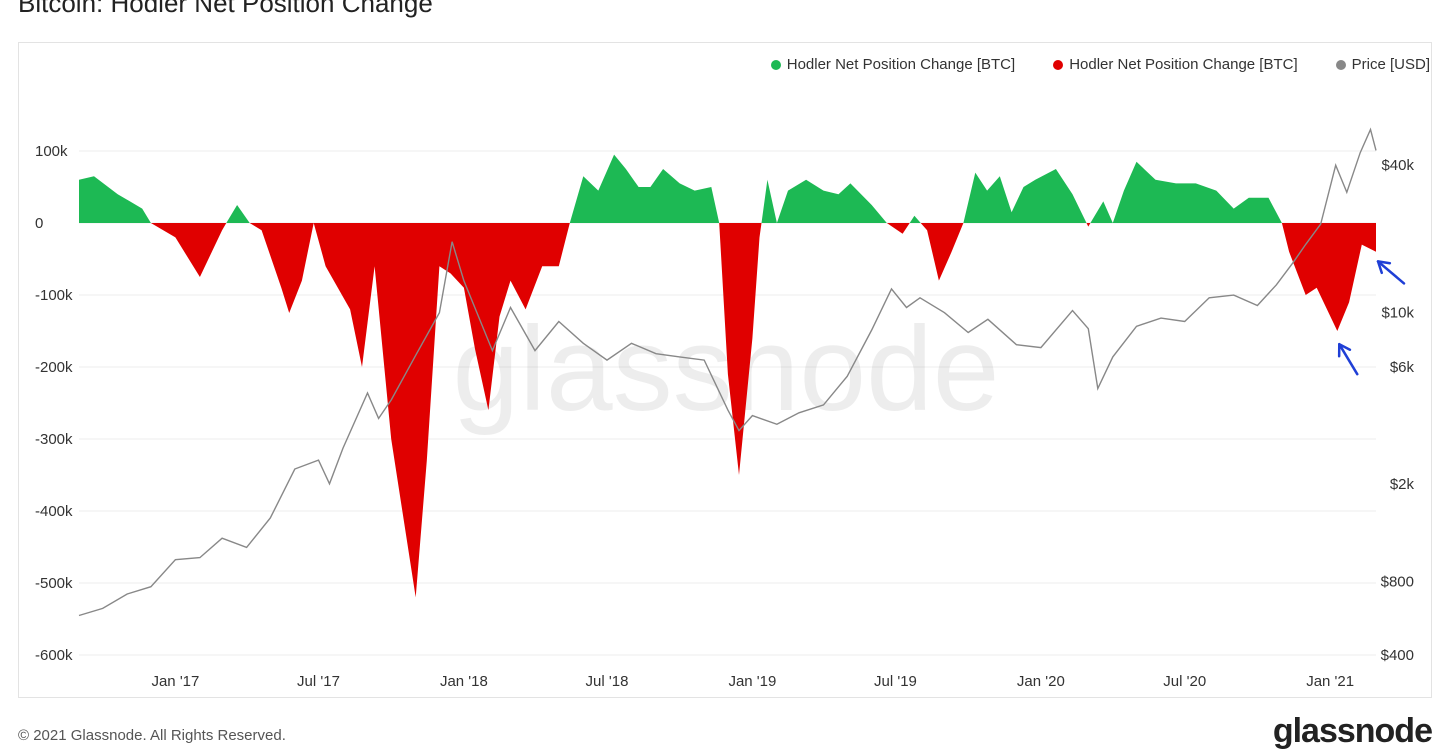 This screenshot has width=1456, height=751. I want to click on y-left-tick-label: 100k, so click(51, 151).